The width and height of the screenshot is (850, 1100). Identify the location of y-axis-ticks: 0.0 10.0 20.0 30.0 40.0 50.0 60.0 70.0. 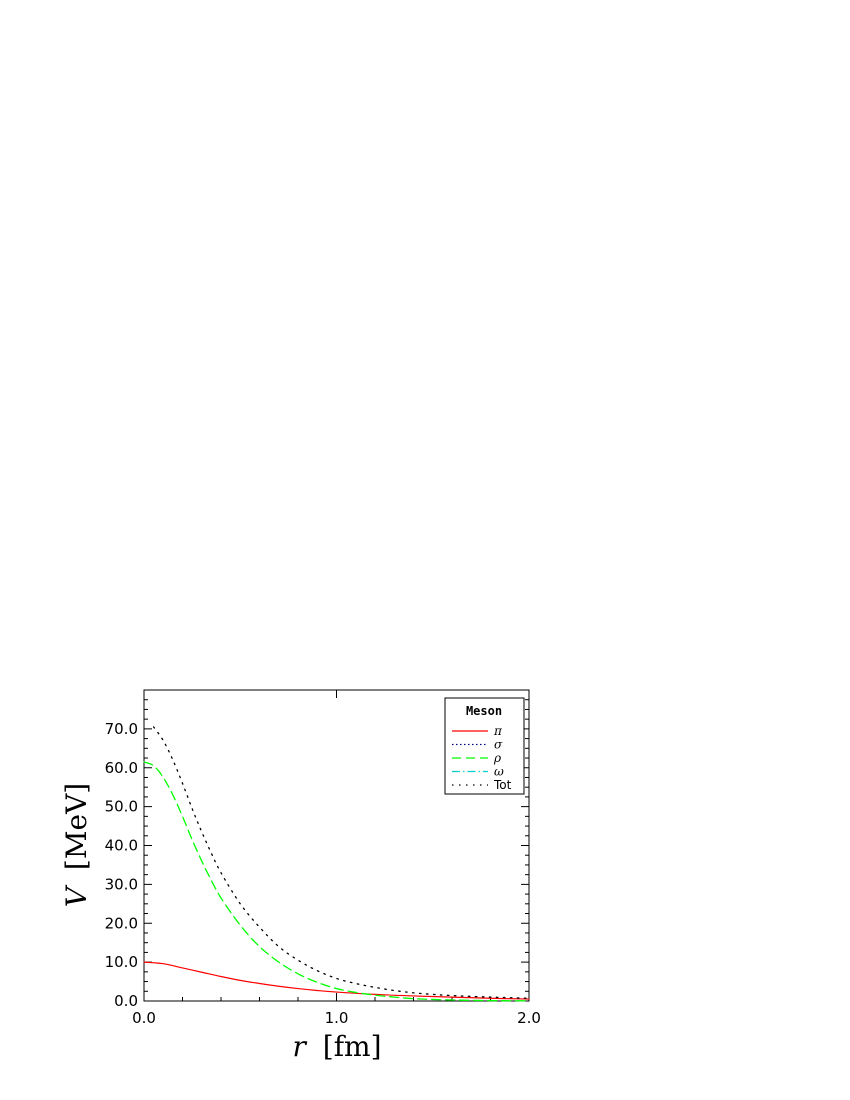
(317, 854).